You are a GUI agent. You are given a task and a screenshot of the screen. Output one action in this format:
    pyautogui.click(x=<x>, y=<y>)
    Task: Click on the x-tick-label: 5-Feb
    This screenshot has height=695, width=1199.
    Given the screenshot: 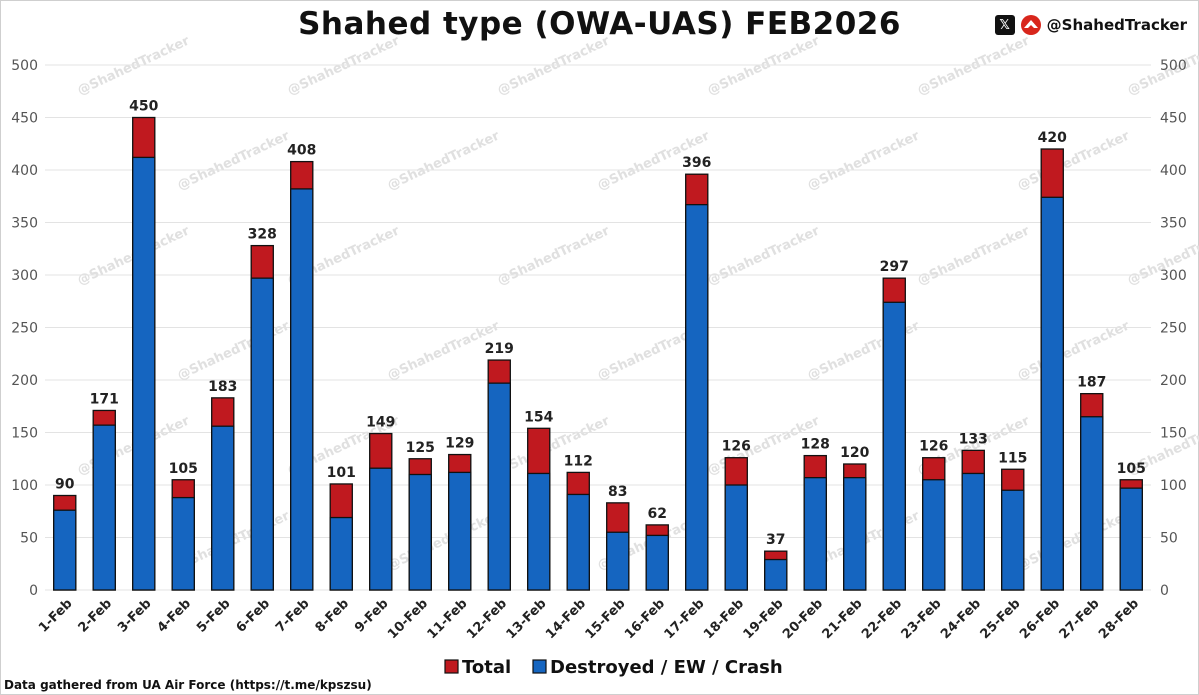 What is the action you would take?
    pyautogui.click(x=214, y=616)
    